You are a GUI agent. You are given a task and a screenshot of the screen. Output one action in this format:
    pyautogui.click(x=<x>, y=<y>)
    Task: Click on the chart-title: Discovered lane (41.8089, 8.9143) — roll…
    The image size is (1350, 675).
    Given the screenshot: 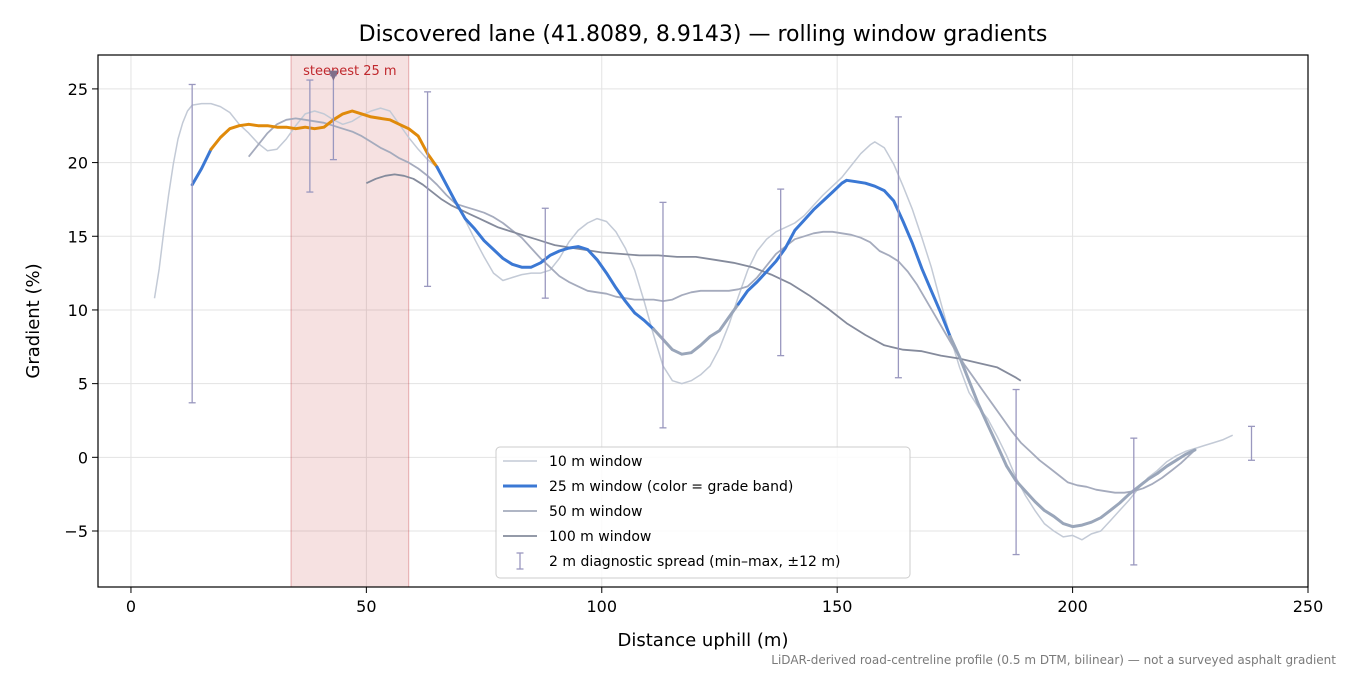 What is the action you would take?
    pyautogui.click(x=703, y=34)
    